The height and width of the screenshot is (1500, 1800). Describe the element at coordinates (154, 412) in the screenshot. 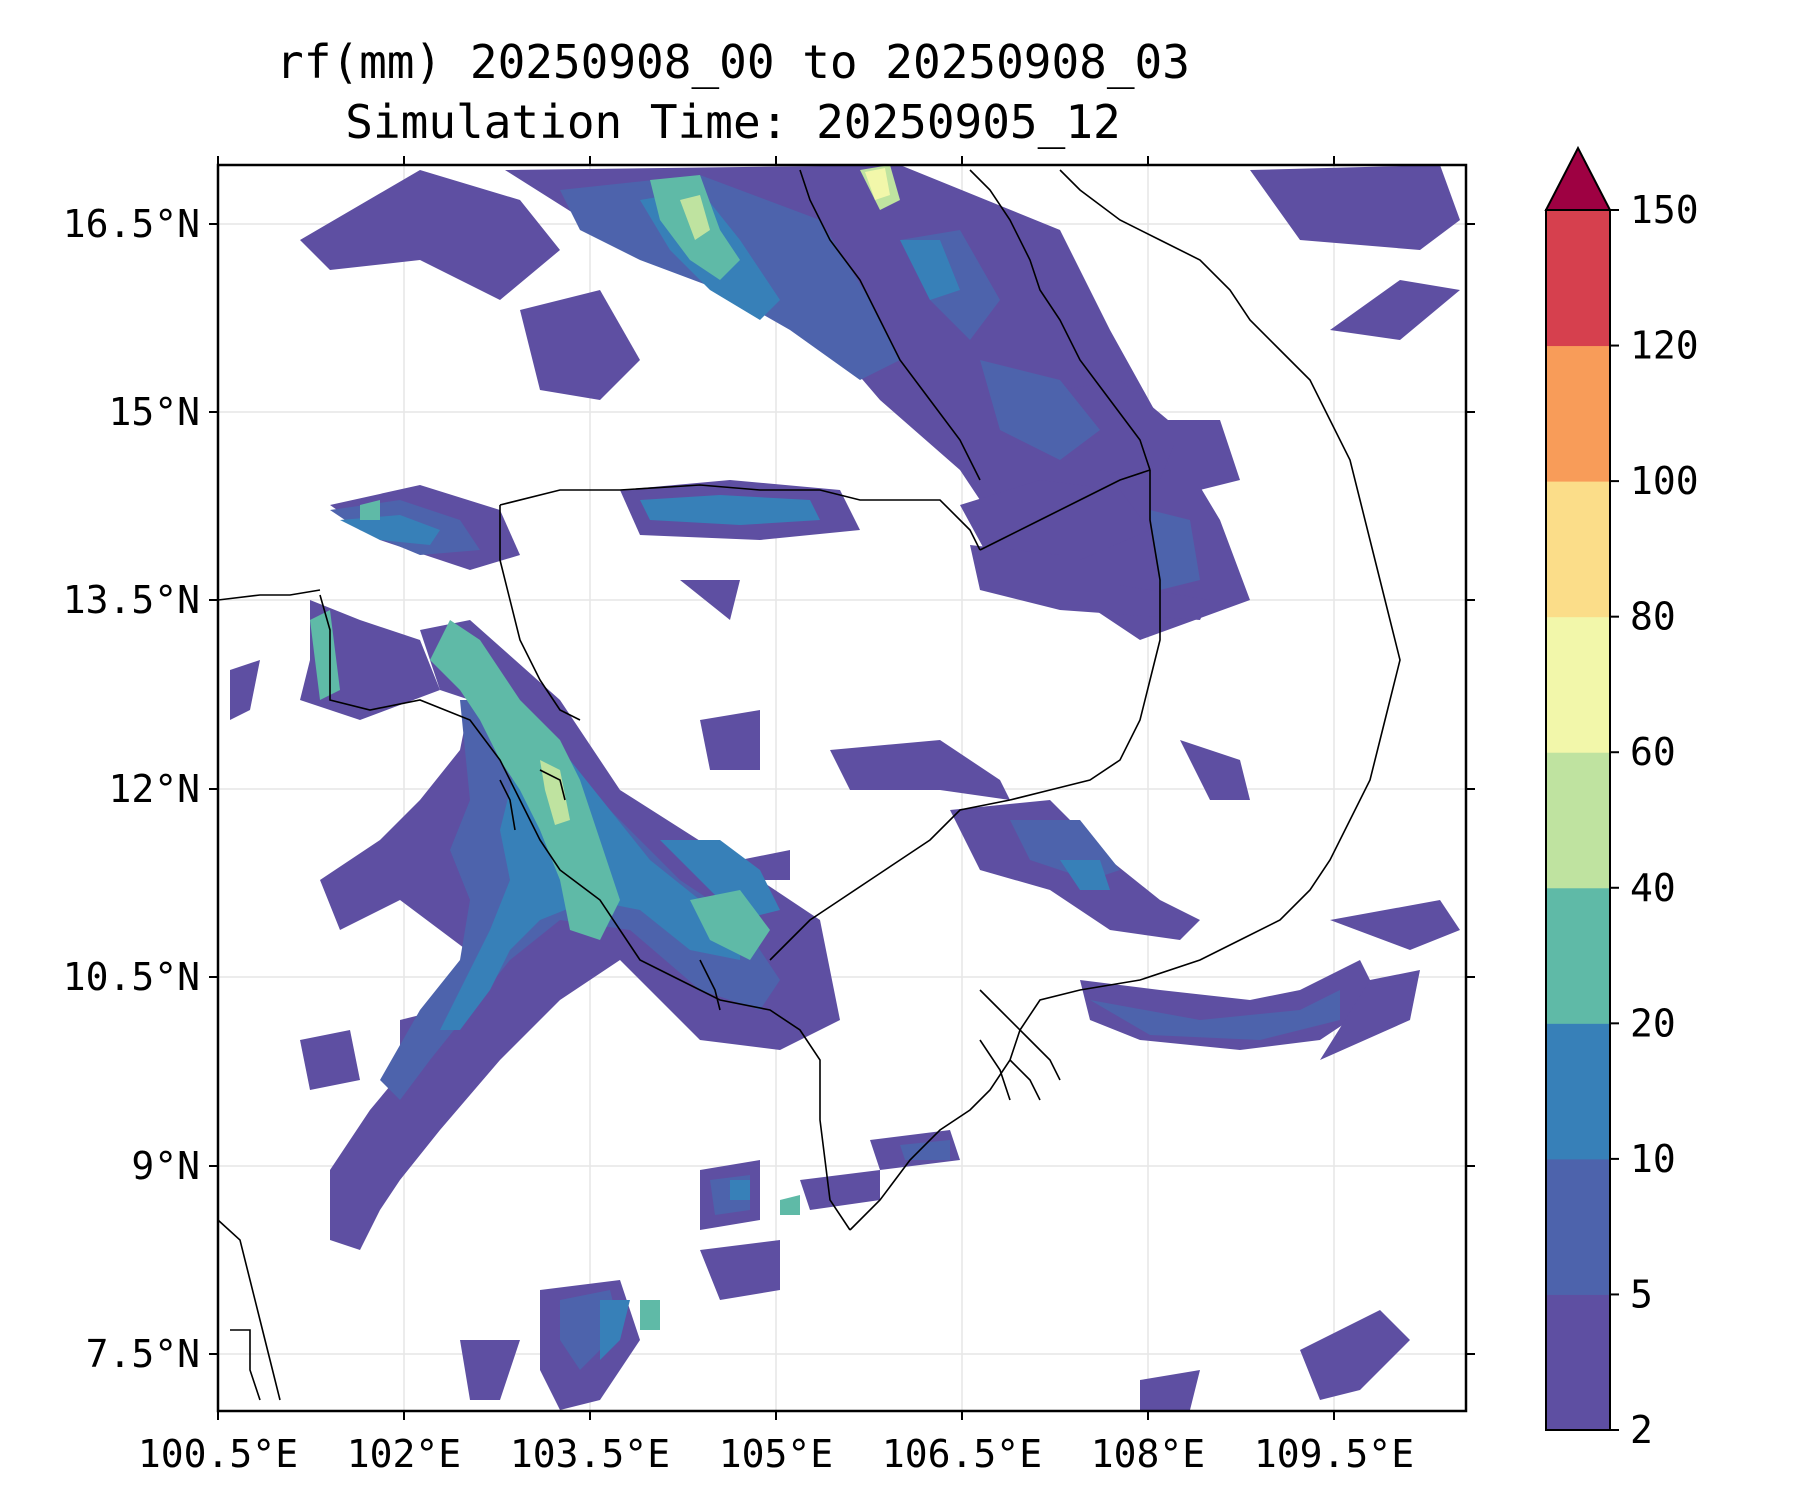

I see `y-tick-label: 15°N` at that location.